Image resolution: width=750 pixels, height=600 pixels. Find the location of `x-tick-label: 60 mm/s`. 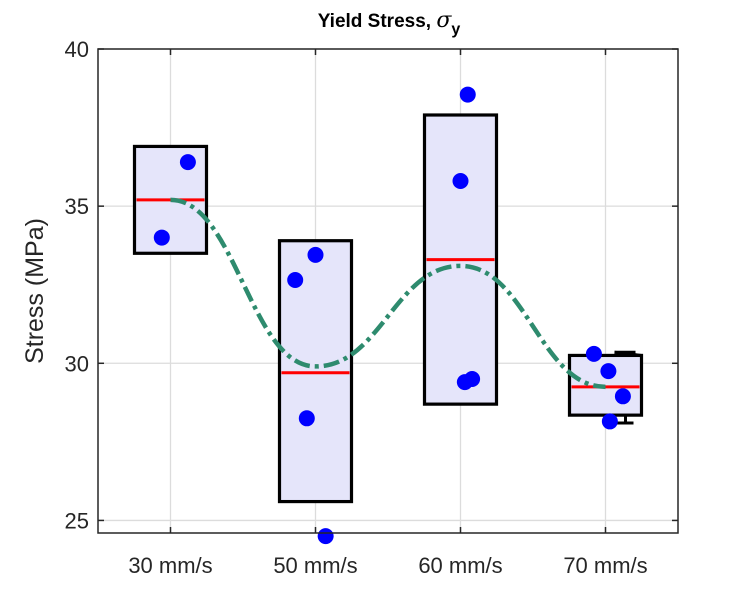

x-tick-label: 60 mm/s is located at coordinates (460, 565).